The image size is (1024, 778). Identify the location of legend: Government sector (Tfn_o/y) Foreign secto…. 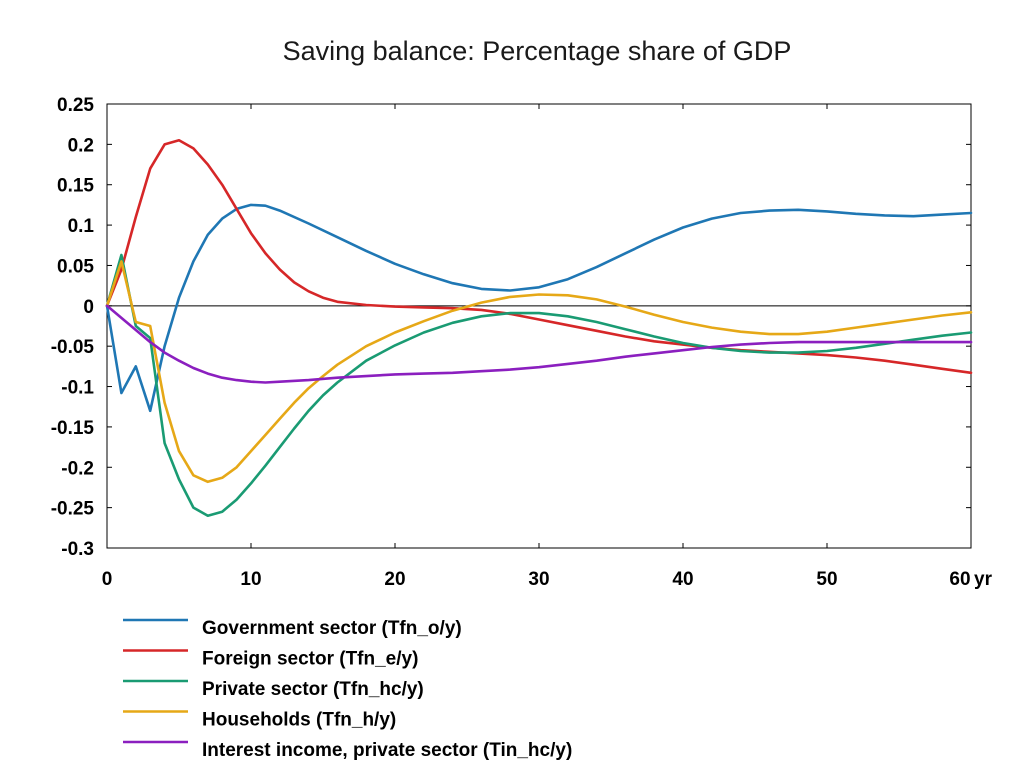
(347, 689).